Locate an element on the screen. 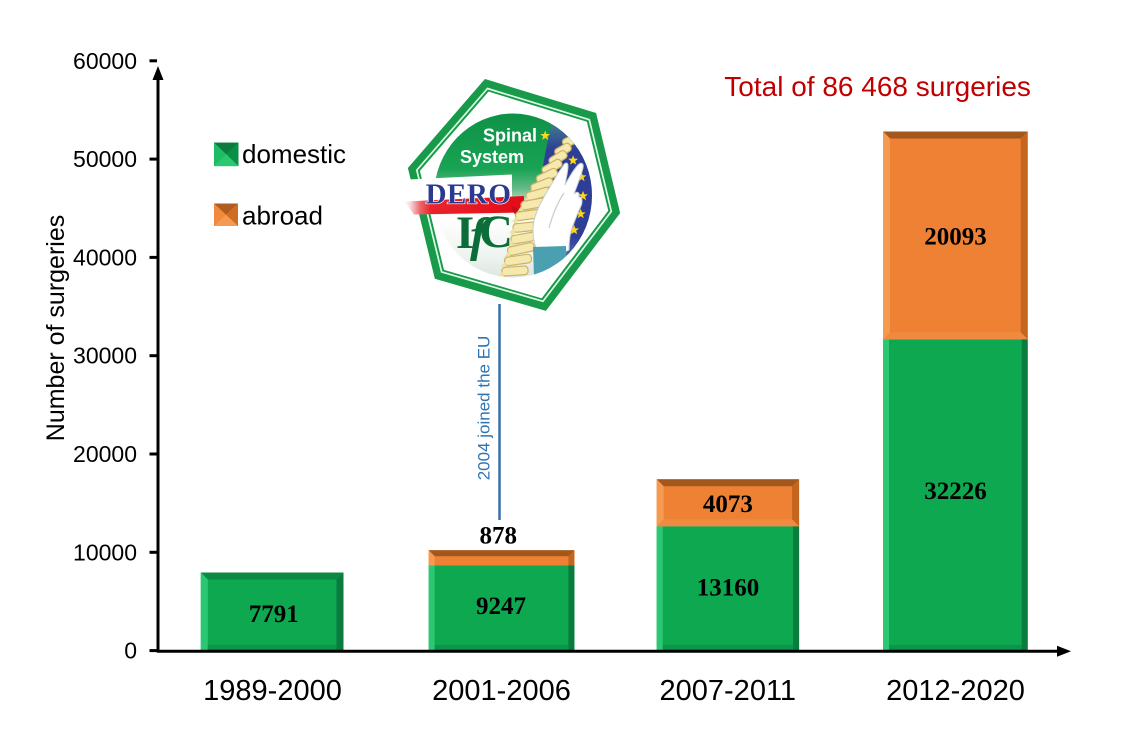 This screenshot has width=1129, height=746. svg-text: 60000 is located at coordinates (105, 61).